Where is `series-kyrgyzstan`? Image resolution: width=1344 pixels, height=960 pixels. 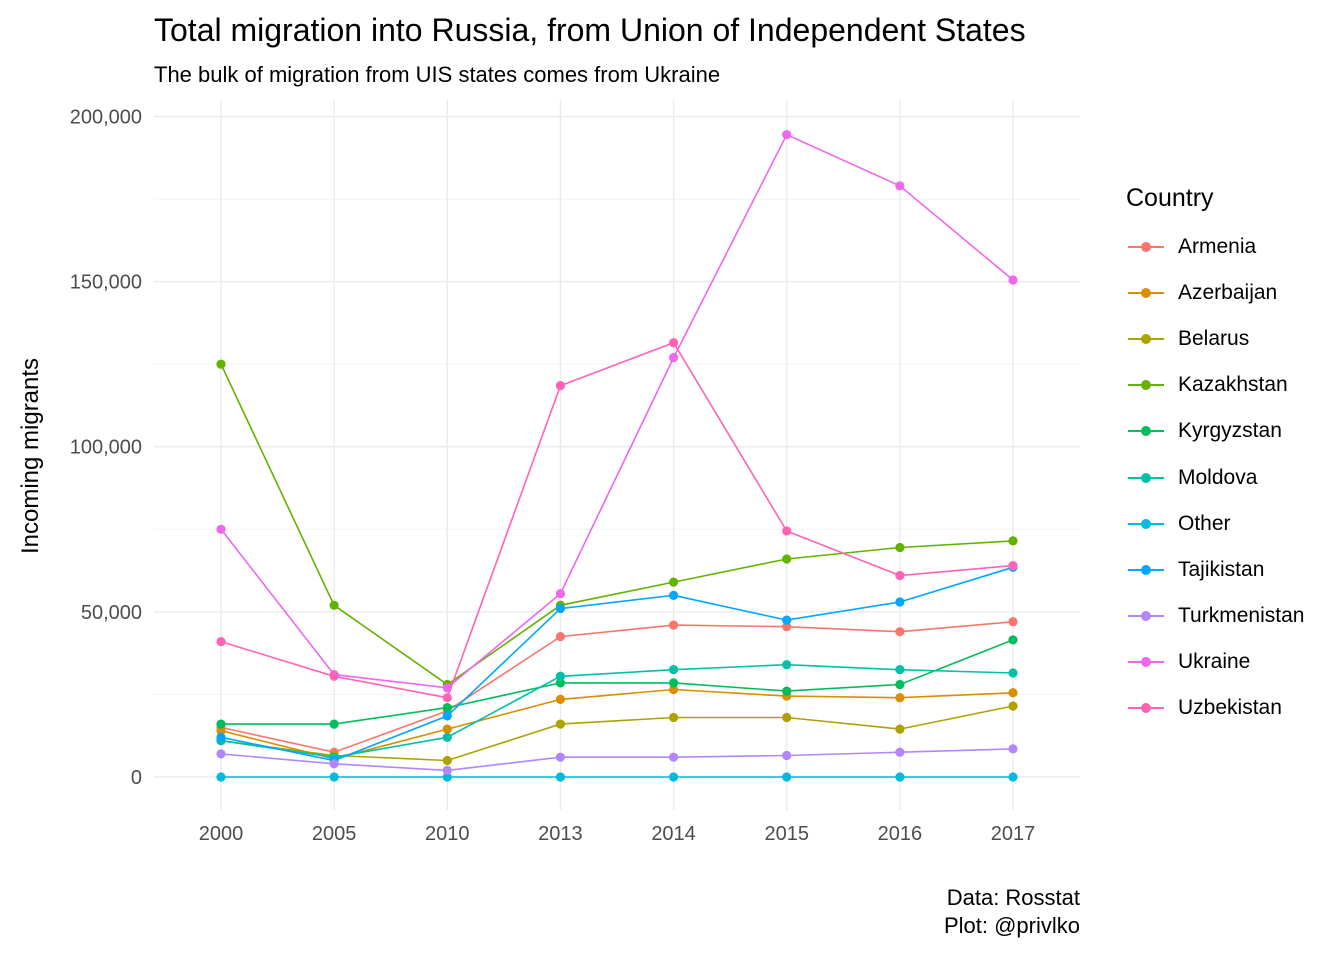 series-kyrgyzstan is located at coordinates (617, 682).